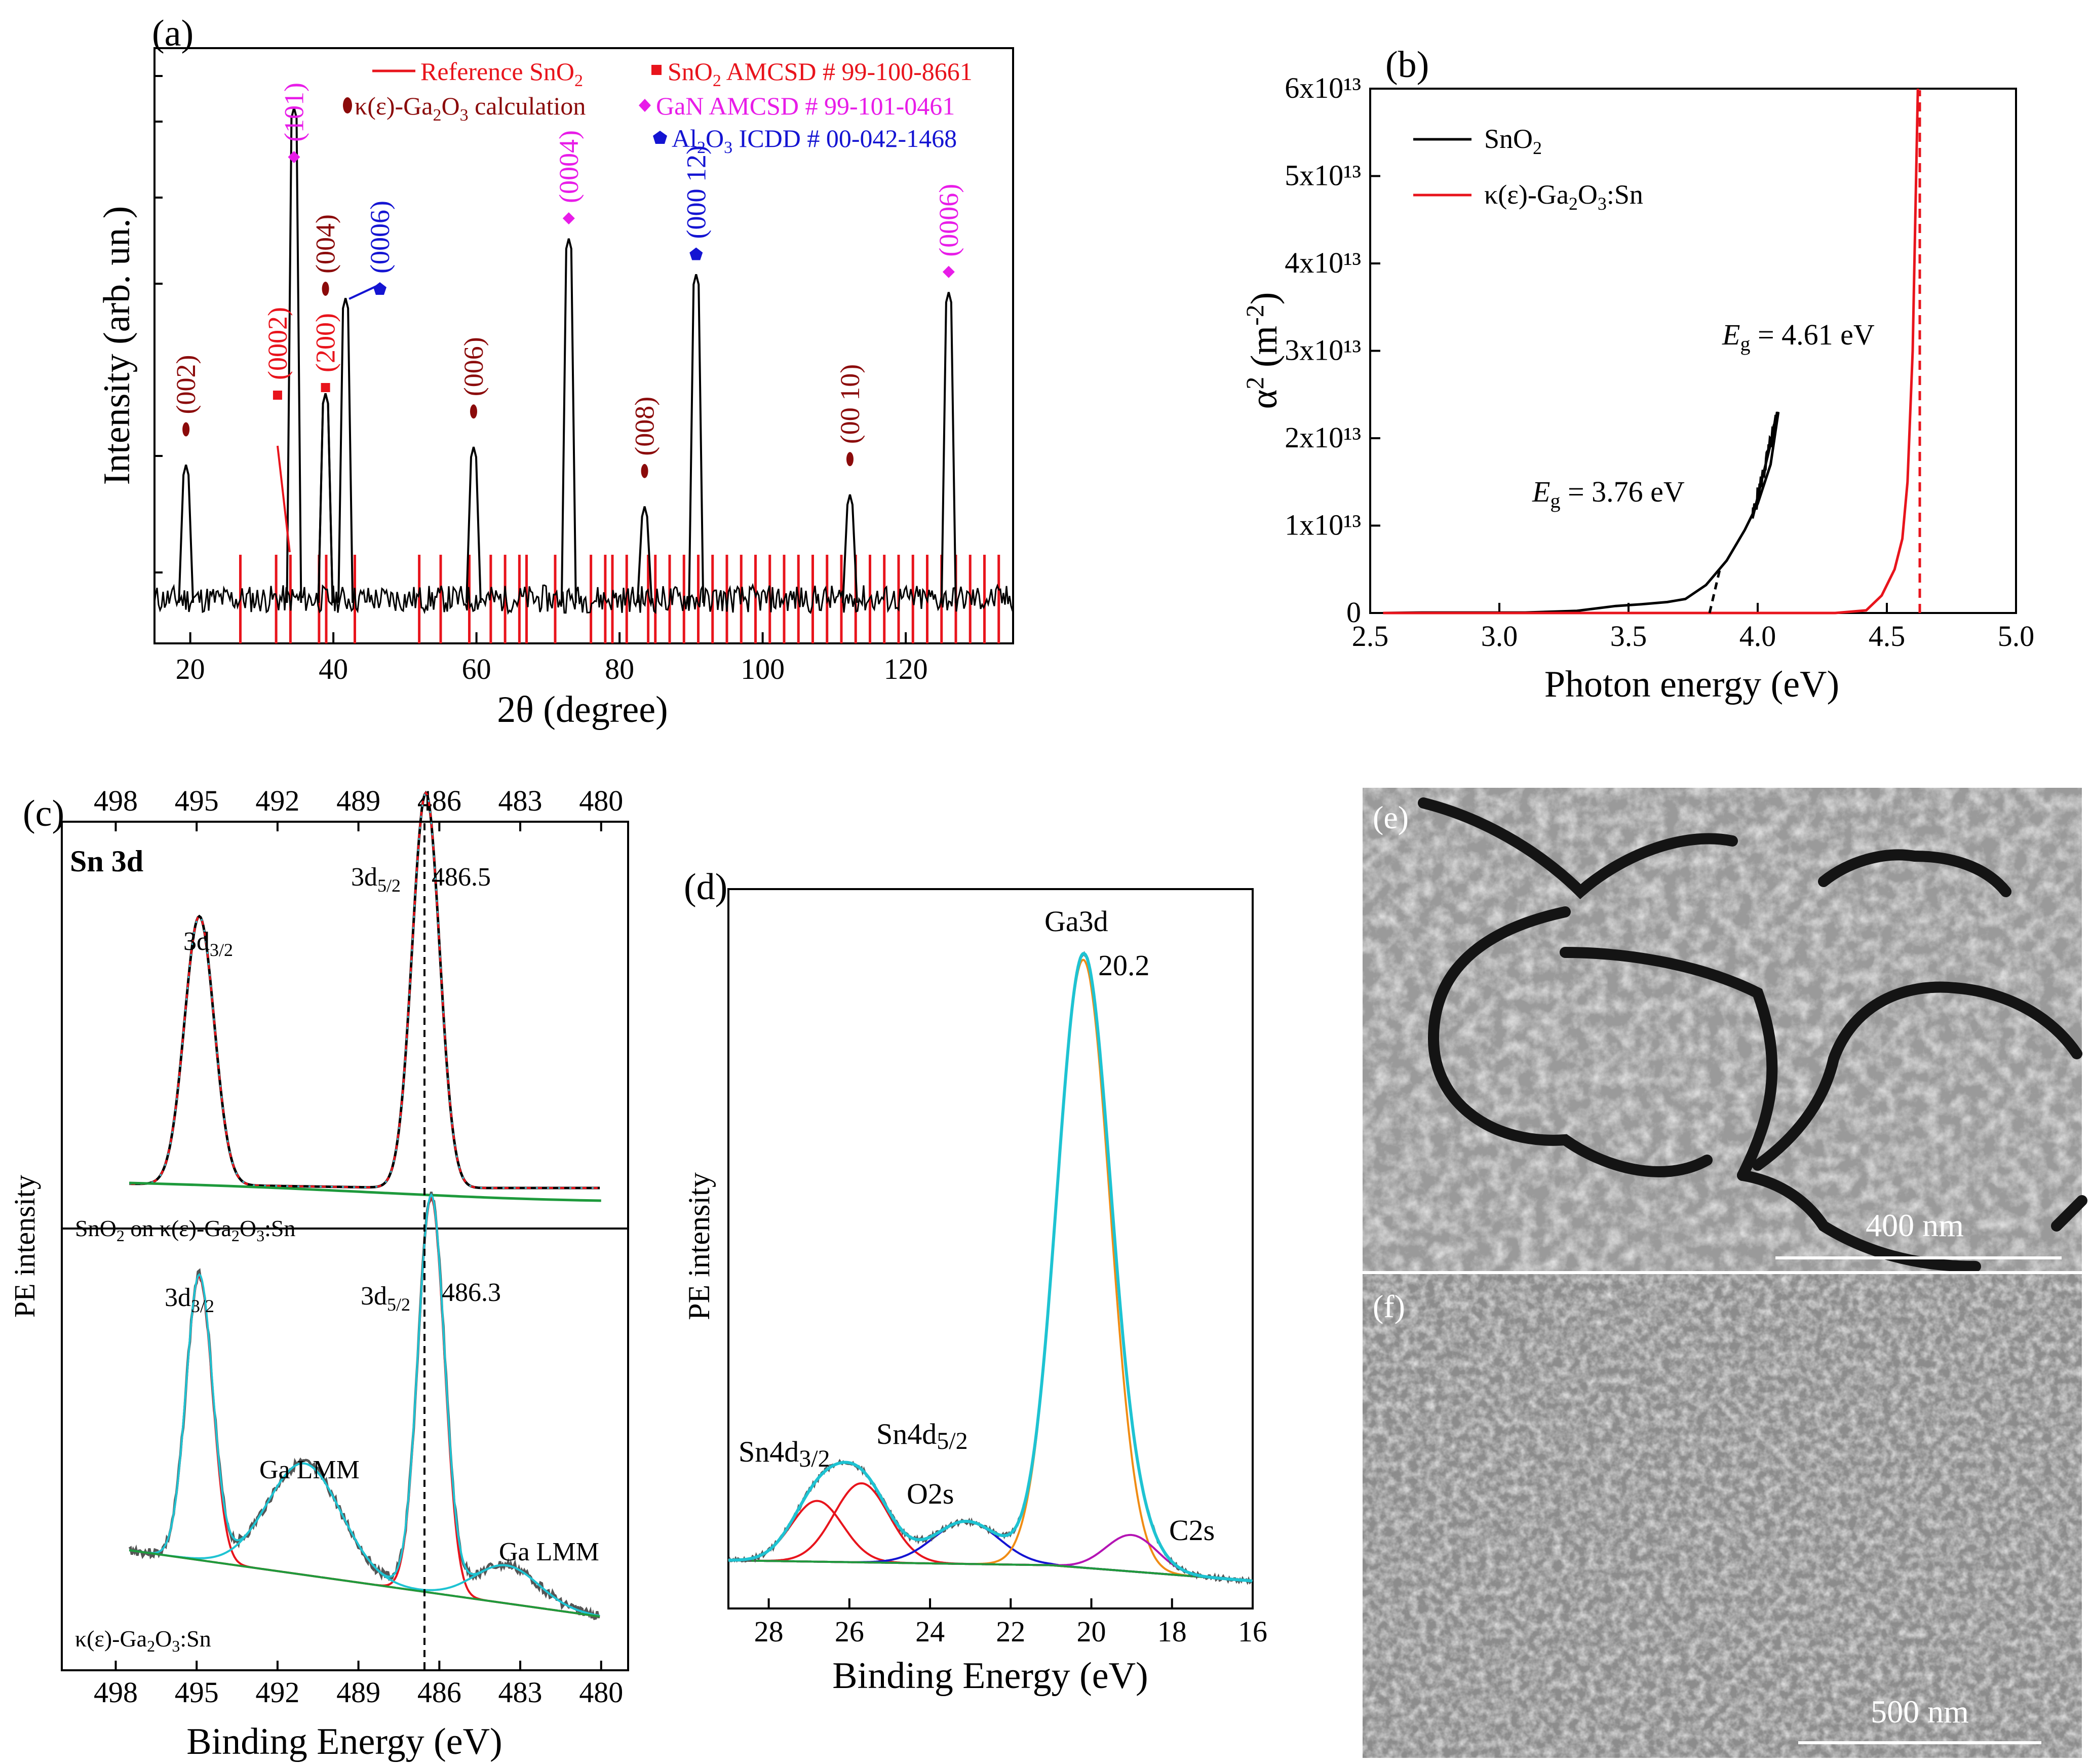  What do you see at coordinates (699, 1246) in the screenshot?
I see `panel-d-ylabel: PE intensity` at bounding box center [699, 1246].